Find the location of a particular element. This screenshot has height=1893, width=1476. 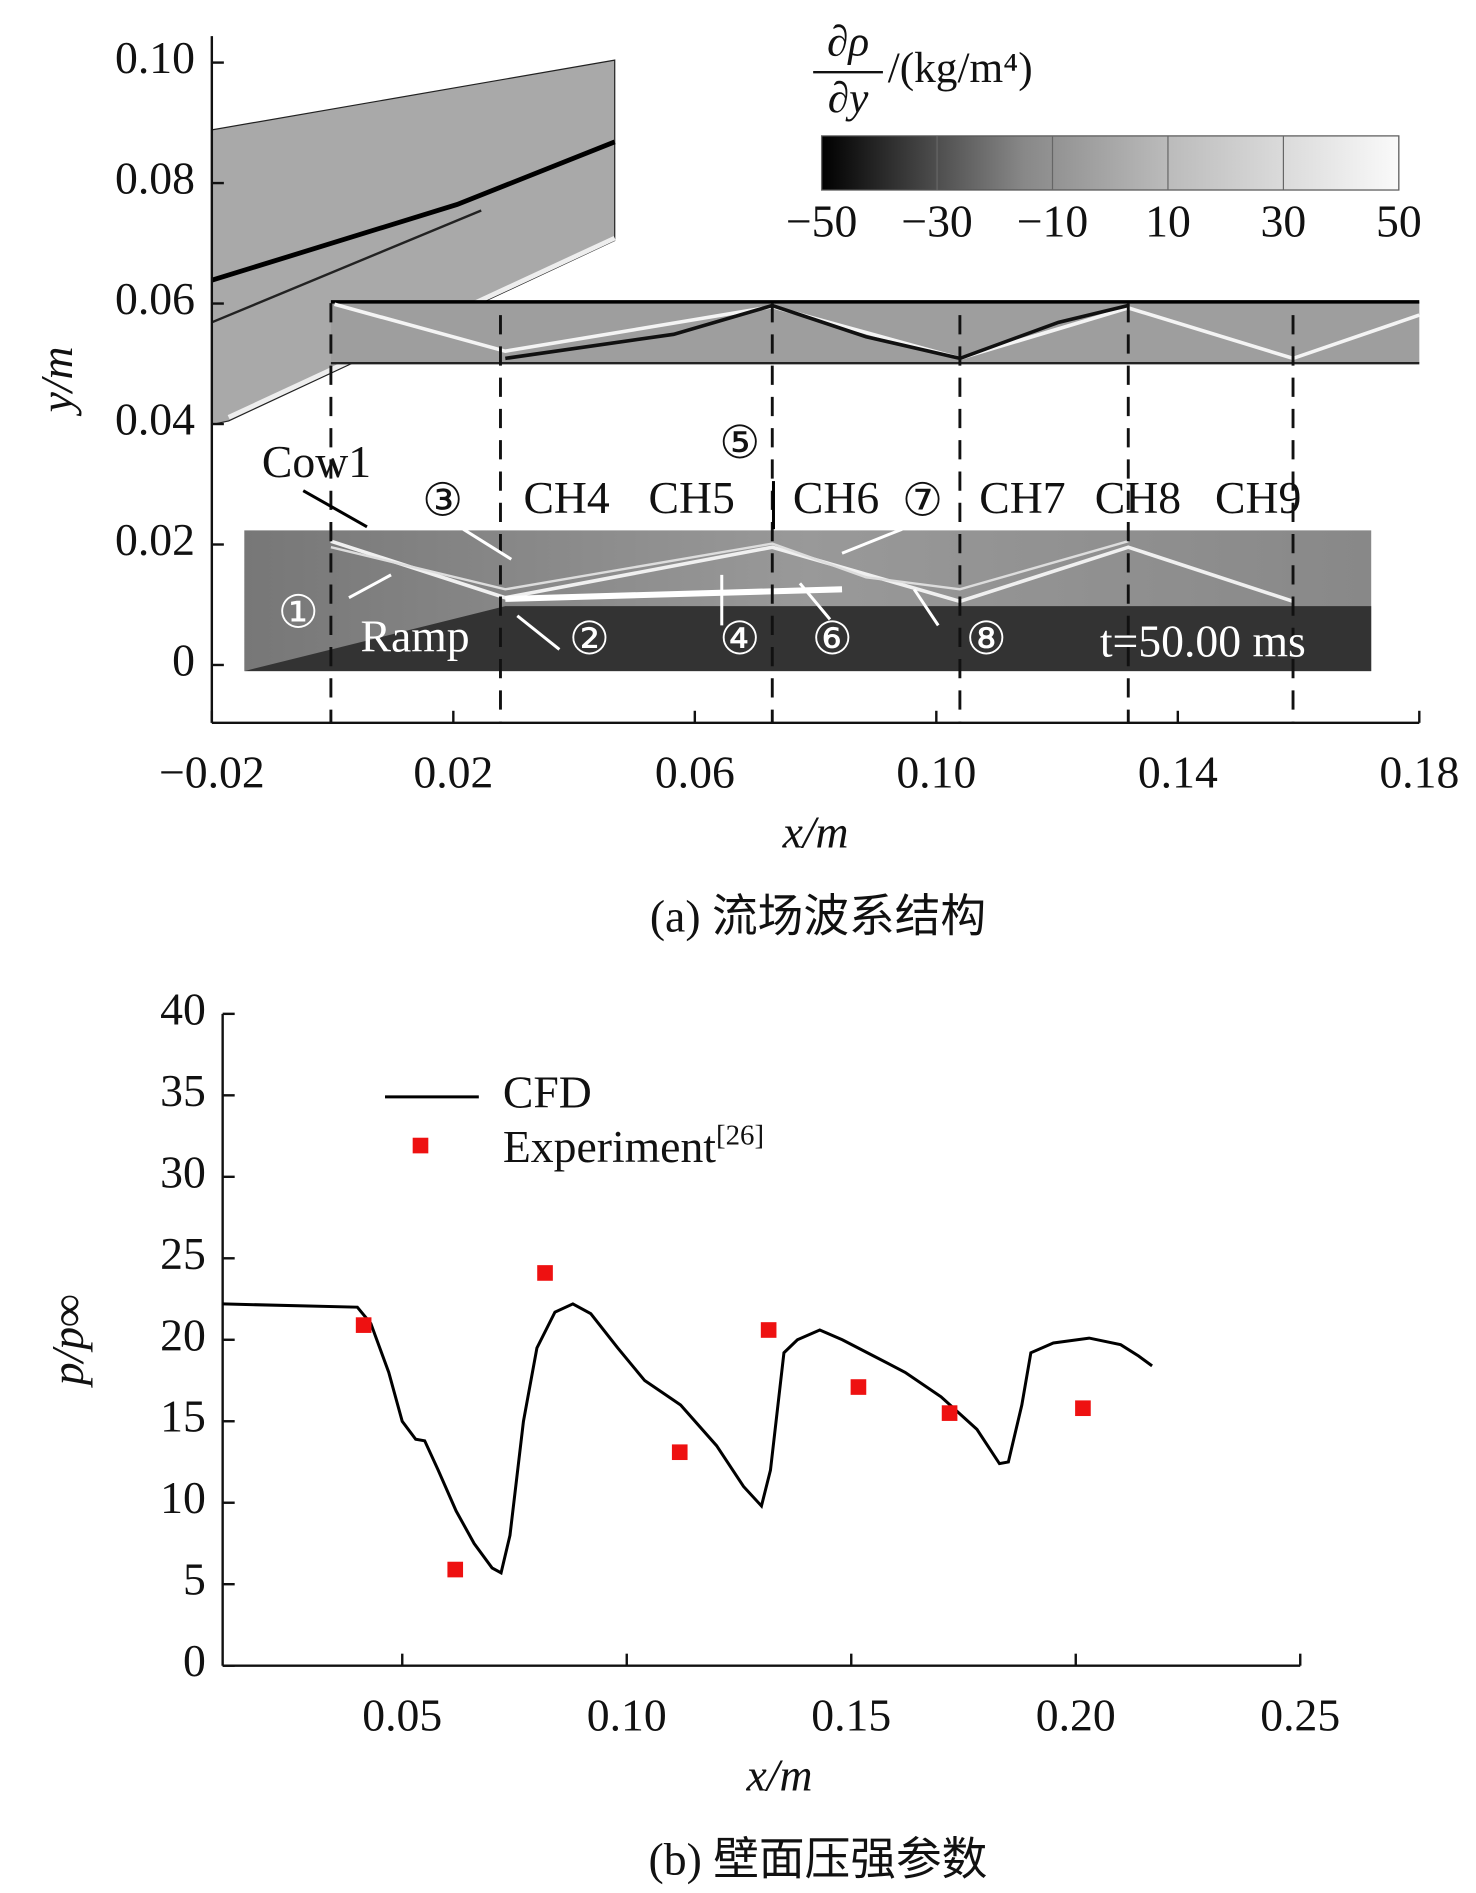

annotation: CH8 is located at coordinates (1138, 497).